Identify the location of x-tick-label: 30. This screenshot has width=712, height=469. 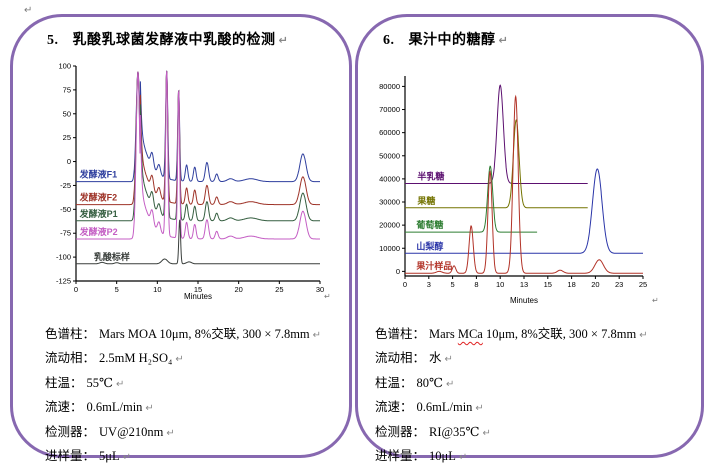
(320, 289).